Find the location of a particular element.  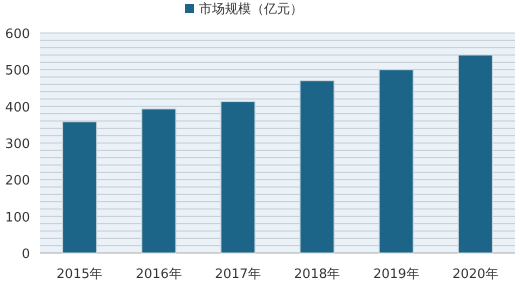

x-tick-label: 2019年 is located at coordinates (396, 274).